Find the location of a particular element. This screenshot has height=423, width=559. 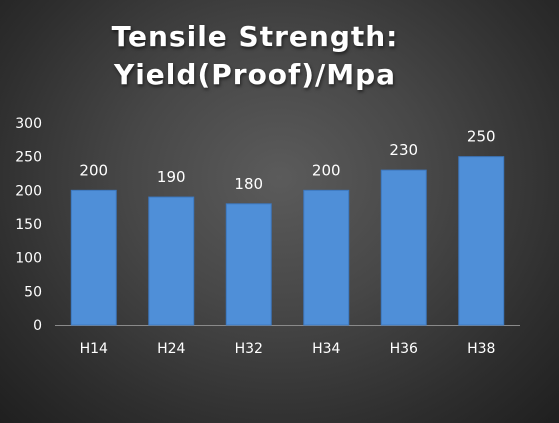

x-tick-label-h36: H36 is located at coordinates (404, 349).